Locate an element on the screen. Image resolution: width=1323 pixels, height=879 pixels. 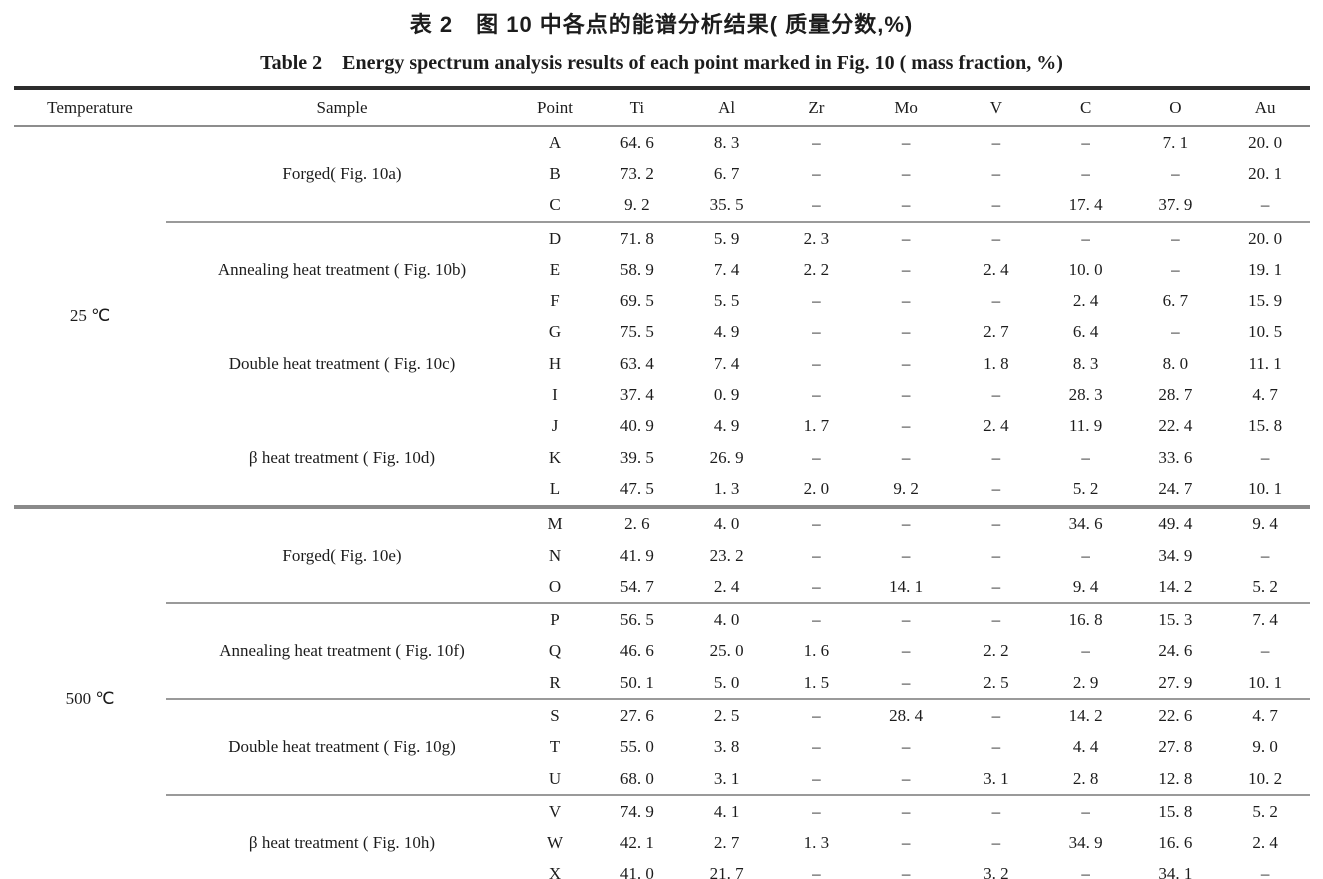
value-cell: 10. 1 is located at coordinates (1265, 488).